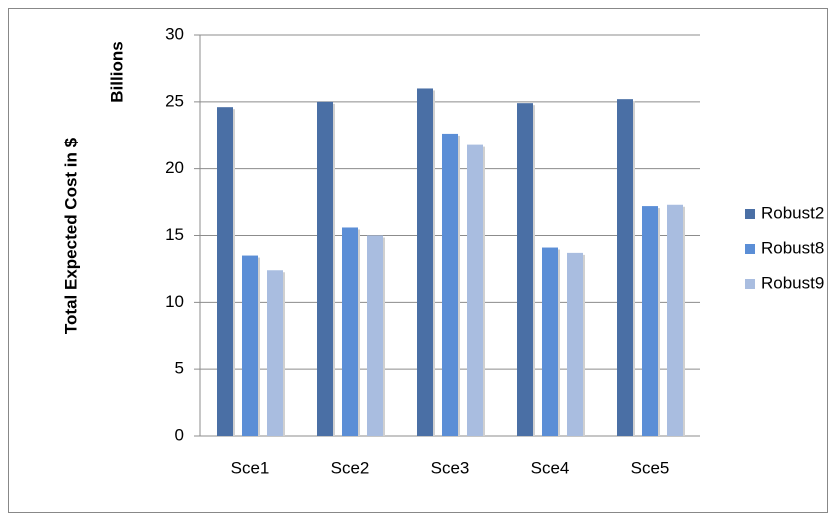 The width and height of the screenshot is (836, 526). I want to click on x-tick-label: Sce2, so click(350, 467).